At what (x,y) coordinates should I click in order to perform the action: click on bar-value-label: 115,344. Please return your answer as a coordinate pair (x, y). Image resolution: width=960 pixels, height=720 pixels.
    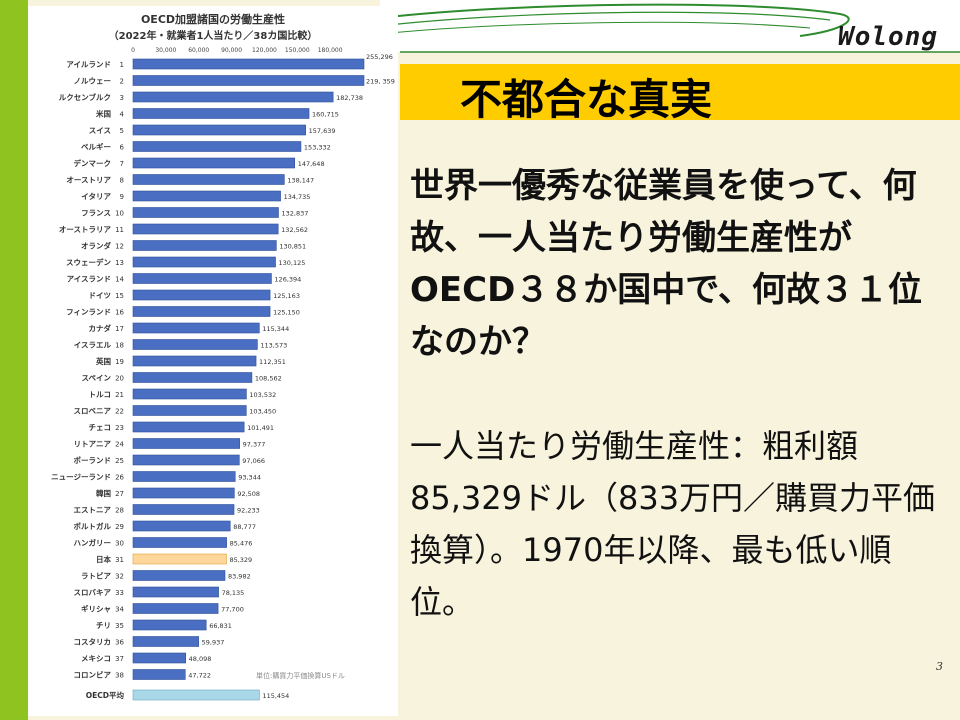
    Looking at the image, I should click on (275, 329).